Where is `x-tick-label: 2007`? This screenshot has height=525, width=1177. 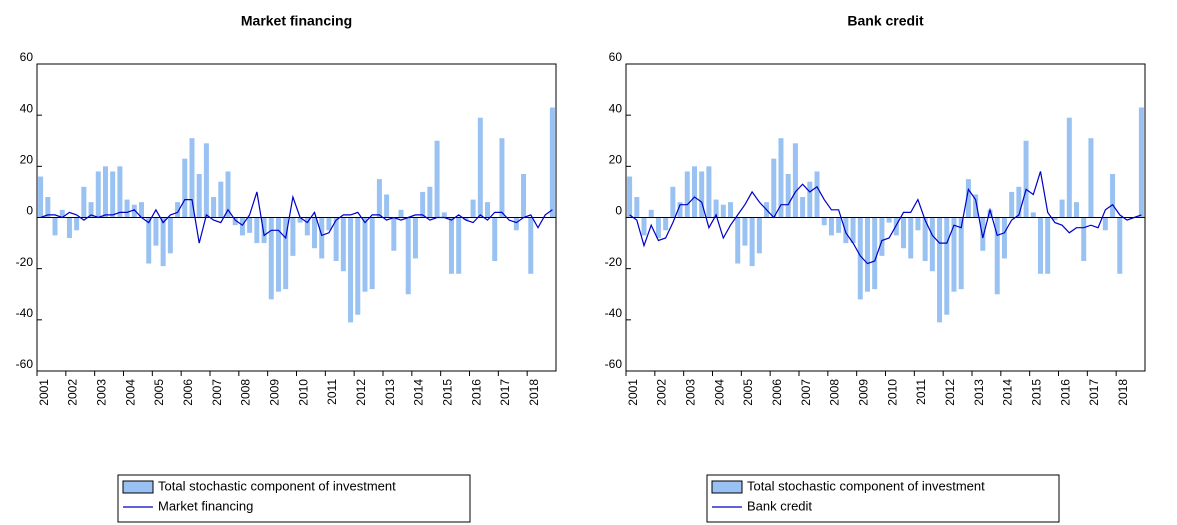 x-tick-label: 2007 is located at coordinates (806, 392).